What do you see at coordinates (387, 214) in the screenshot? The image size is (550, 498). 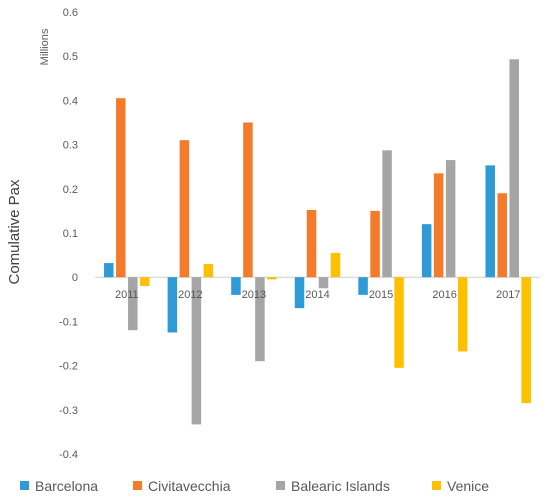 I see `bar-balearic-islands-2015` at bounding box center [387, 214].